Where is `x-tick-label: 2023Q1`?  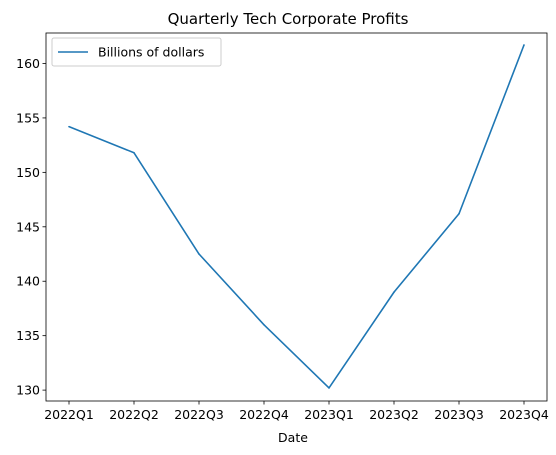
x-tick-label: 2023Q1 is located at coordinates (329, 414).